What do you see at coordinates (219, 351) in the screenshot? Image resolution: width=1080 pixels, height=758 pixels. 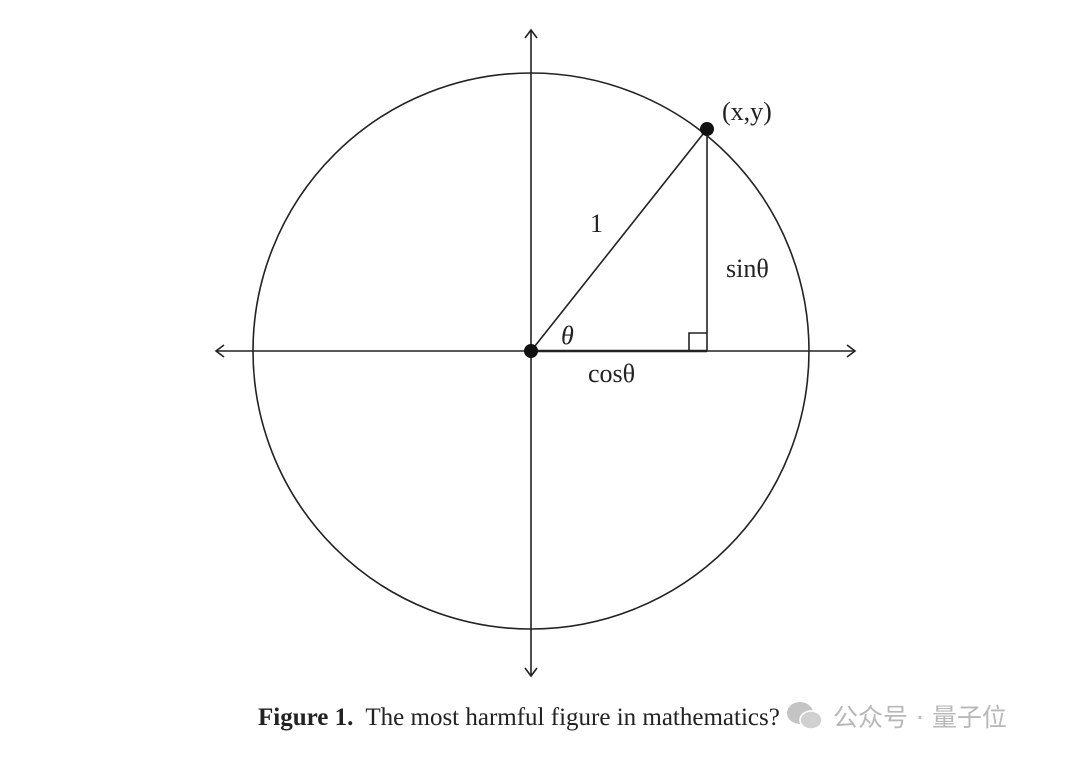 I see `x-axis-left-arrow` at bounding box center [219, 351].